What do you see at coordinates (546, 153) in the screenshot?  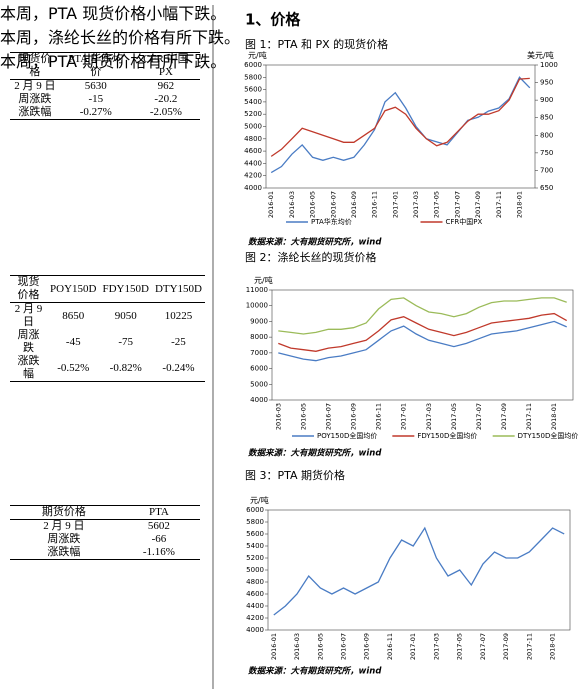 I see `y2-tick-label: 750` at bounding box center [546, 153].